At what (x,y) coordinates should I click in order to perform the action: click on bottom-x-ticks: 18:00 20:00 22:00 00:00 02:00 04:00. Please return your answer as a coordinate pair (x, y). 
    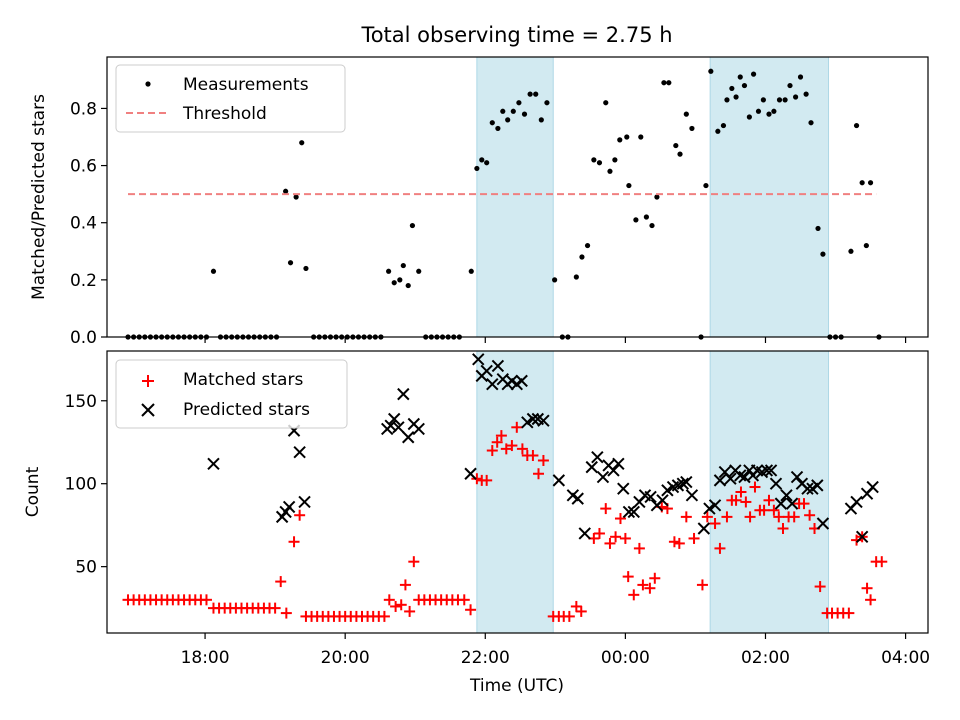
    Looking at the image, I should click on (555, 650).